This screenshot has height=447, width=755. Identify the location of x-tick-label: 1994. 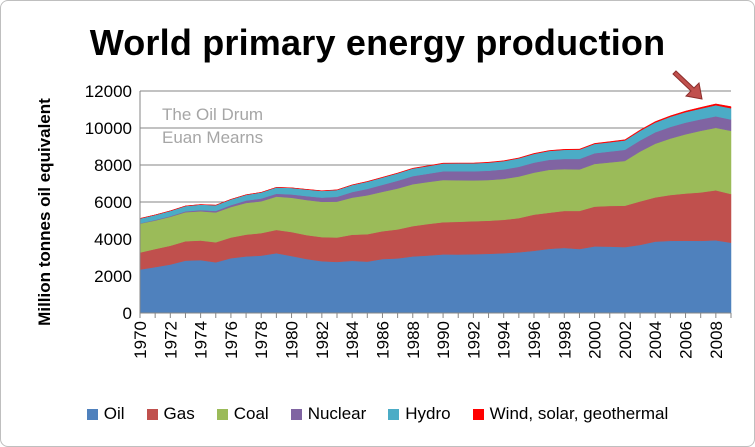
(504, 340).